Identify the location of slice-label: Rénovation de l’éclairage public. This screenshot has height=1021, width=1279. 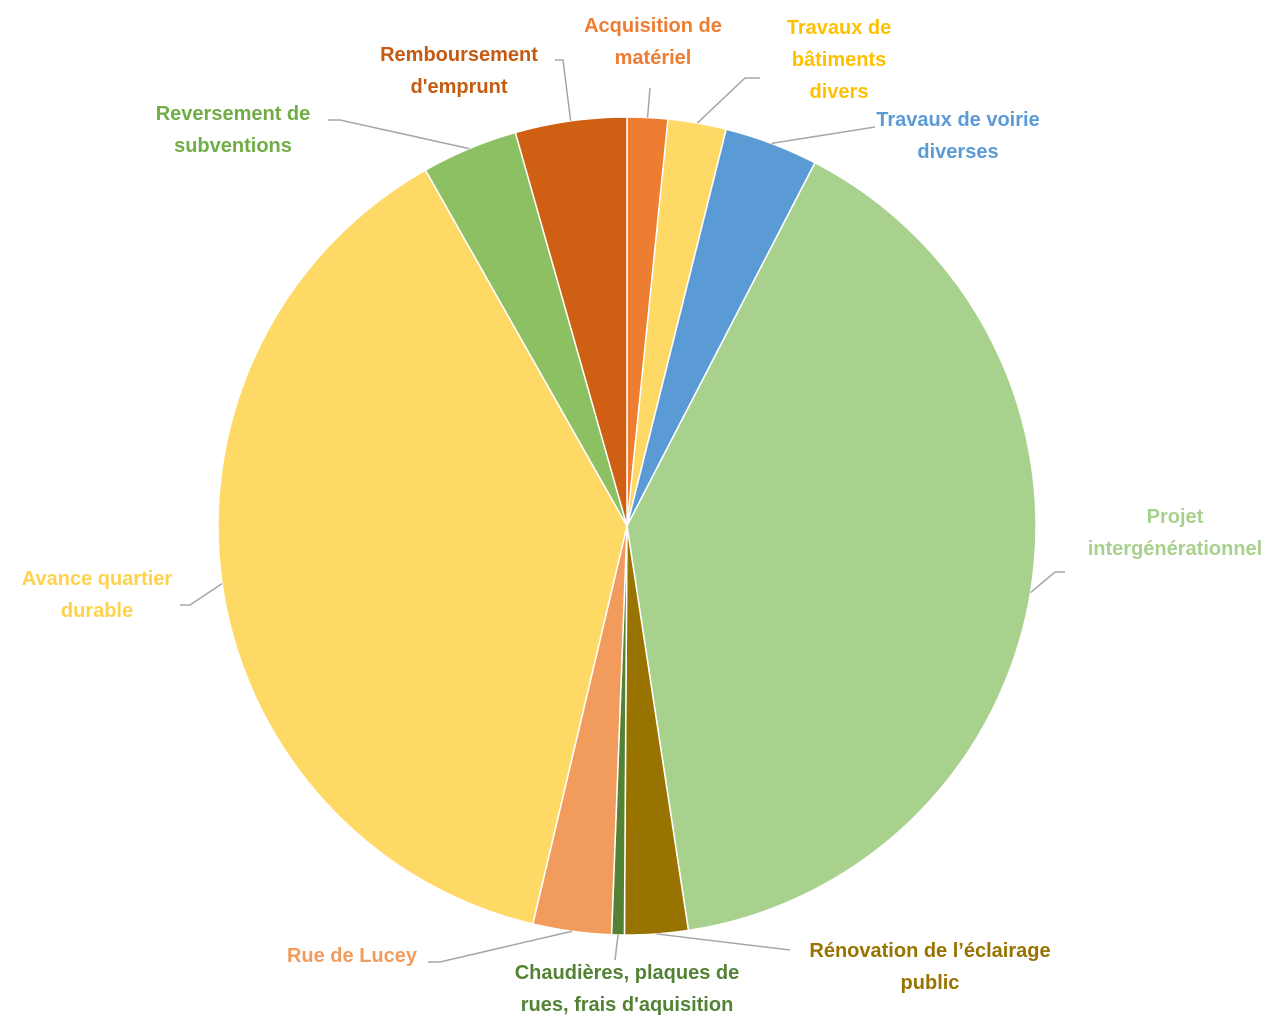
(930, 967).